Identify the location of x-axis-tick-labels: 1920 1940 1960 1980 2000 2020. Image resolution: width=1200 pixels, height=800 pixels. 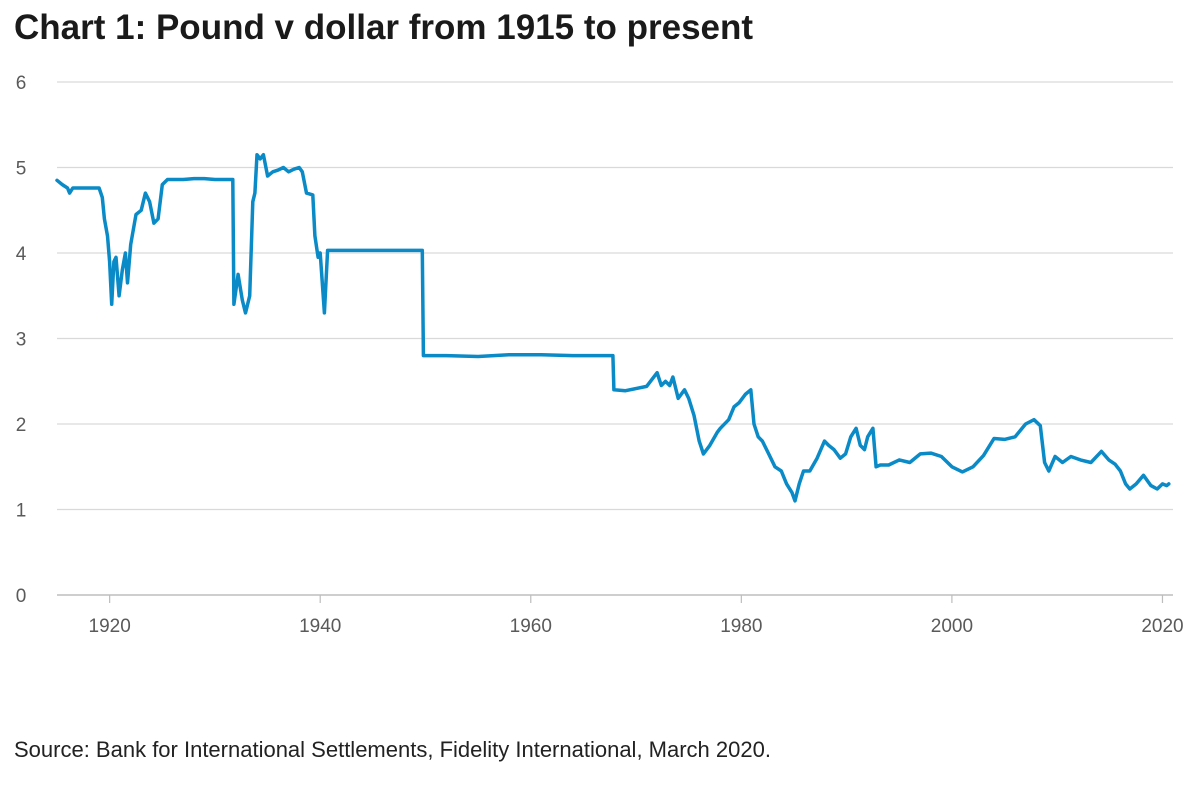
(636, 616).